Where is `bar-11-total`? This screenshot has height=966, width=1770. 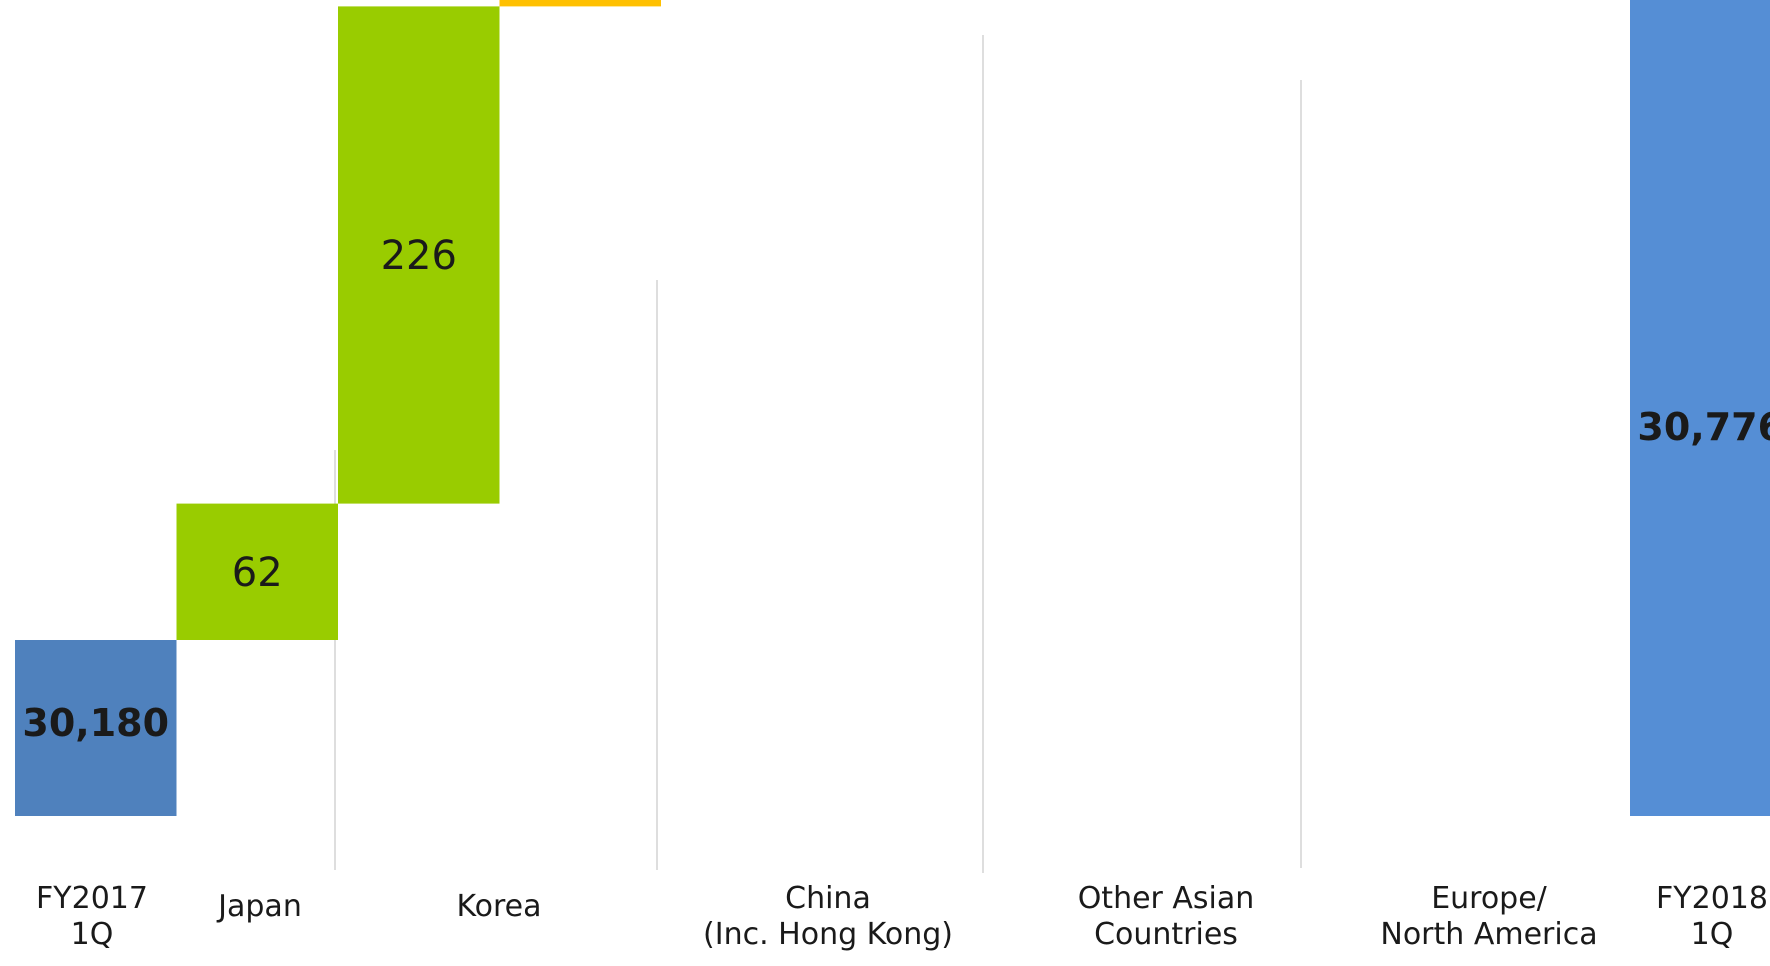
bar-11-total is located at coordinates (1700, 408).